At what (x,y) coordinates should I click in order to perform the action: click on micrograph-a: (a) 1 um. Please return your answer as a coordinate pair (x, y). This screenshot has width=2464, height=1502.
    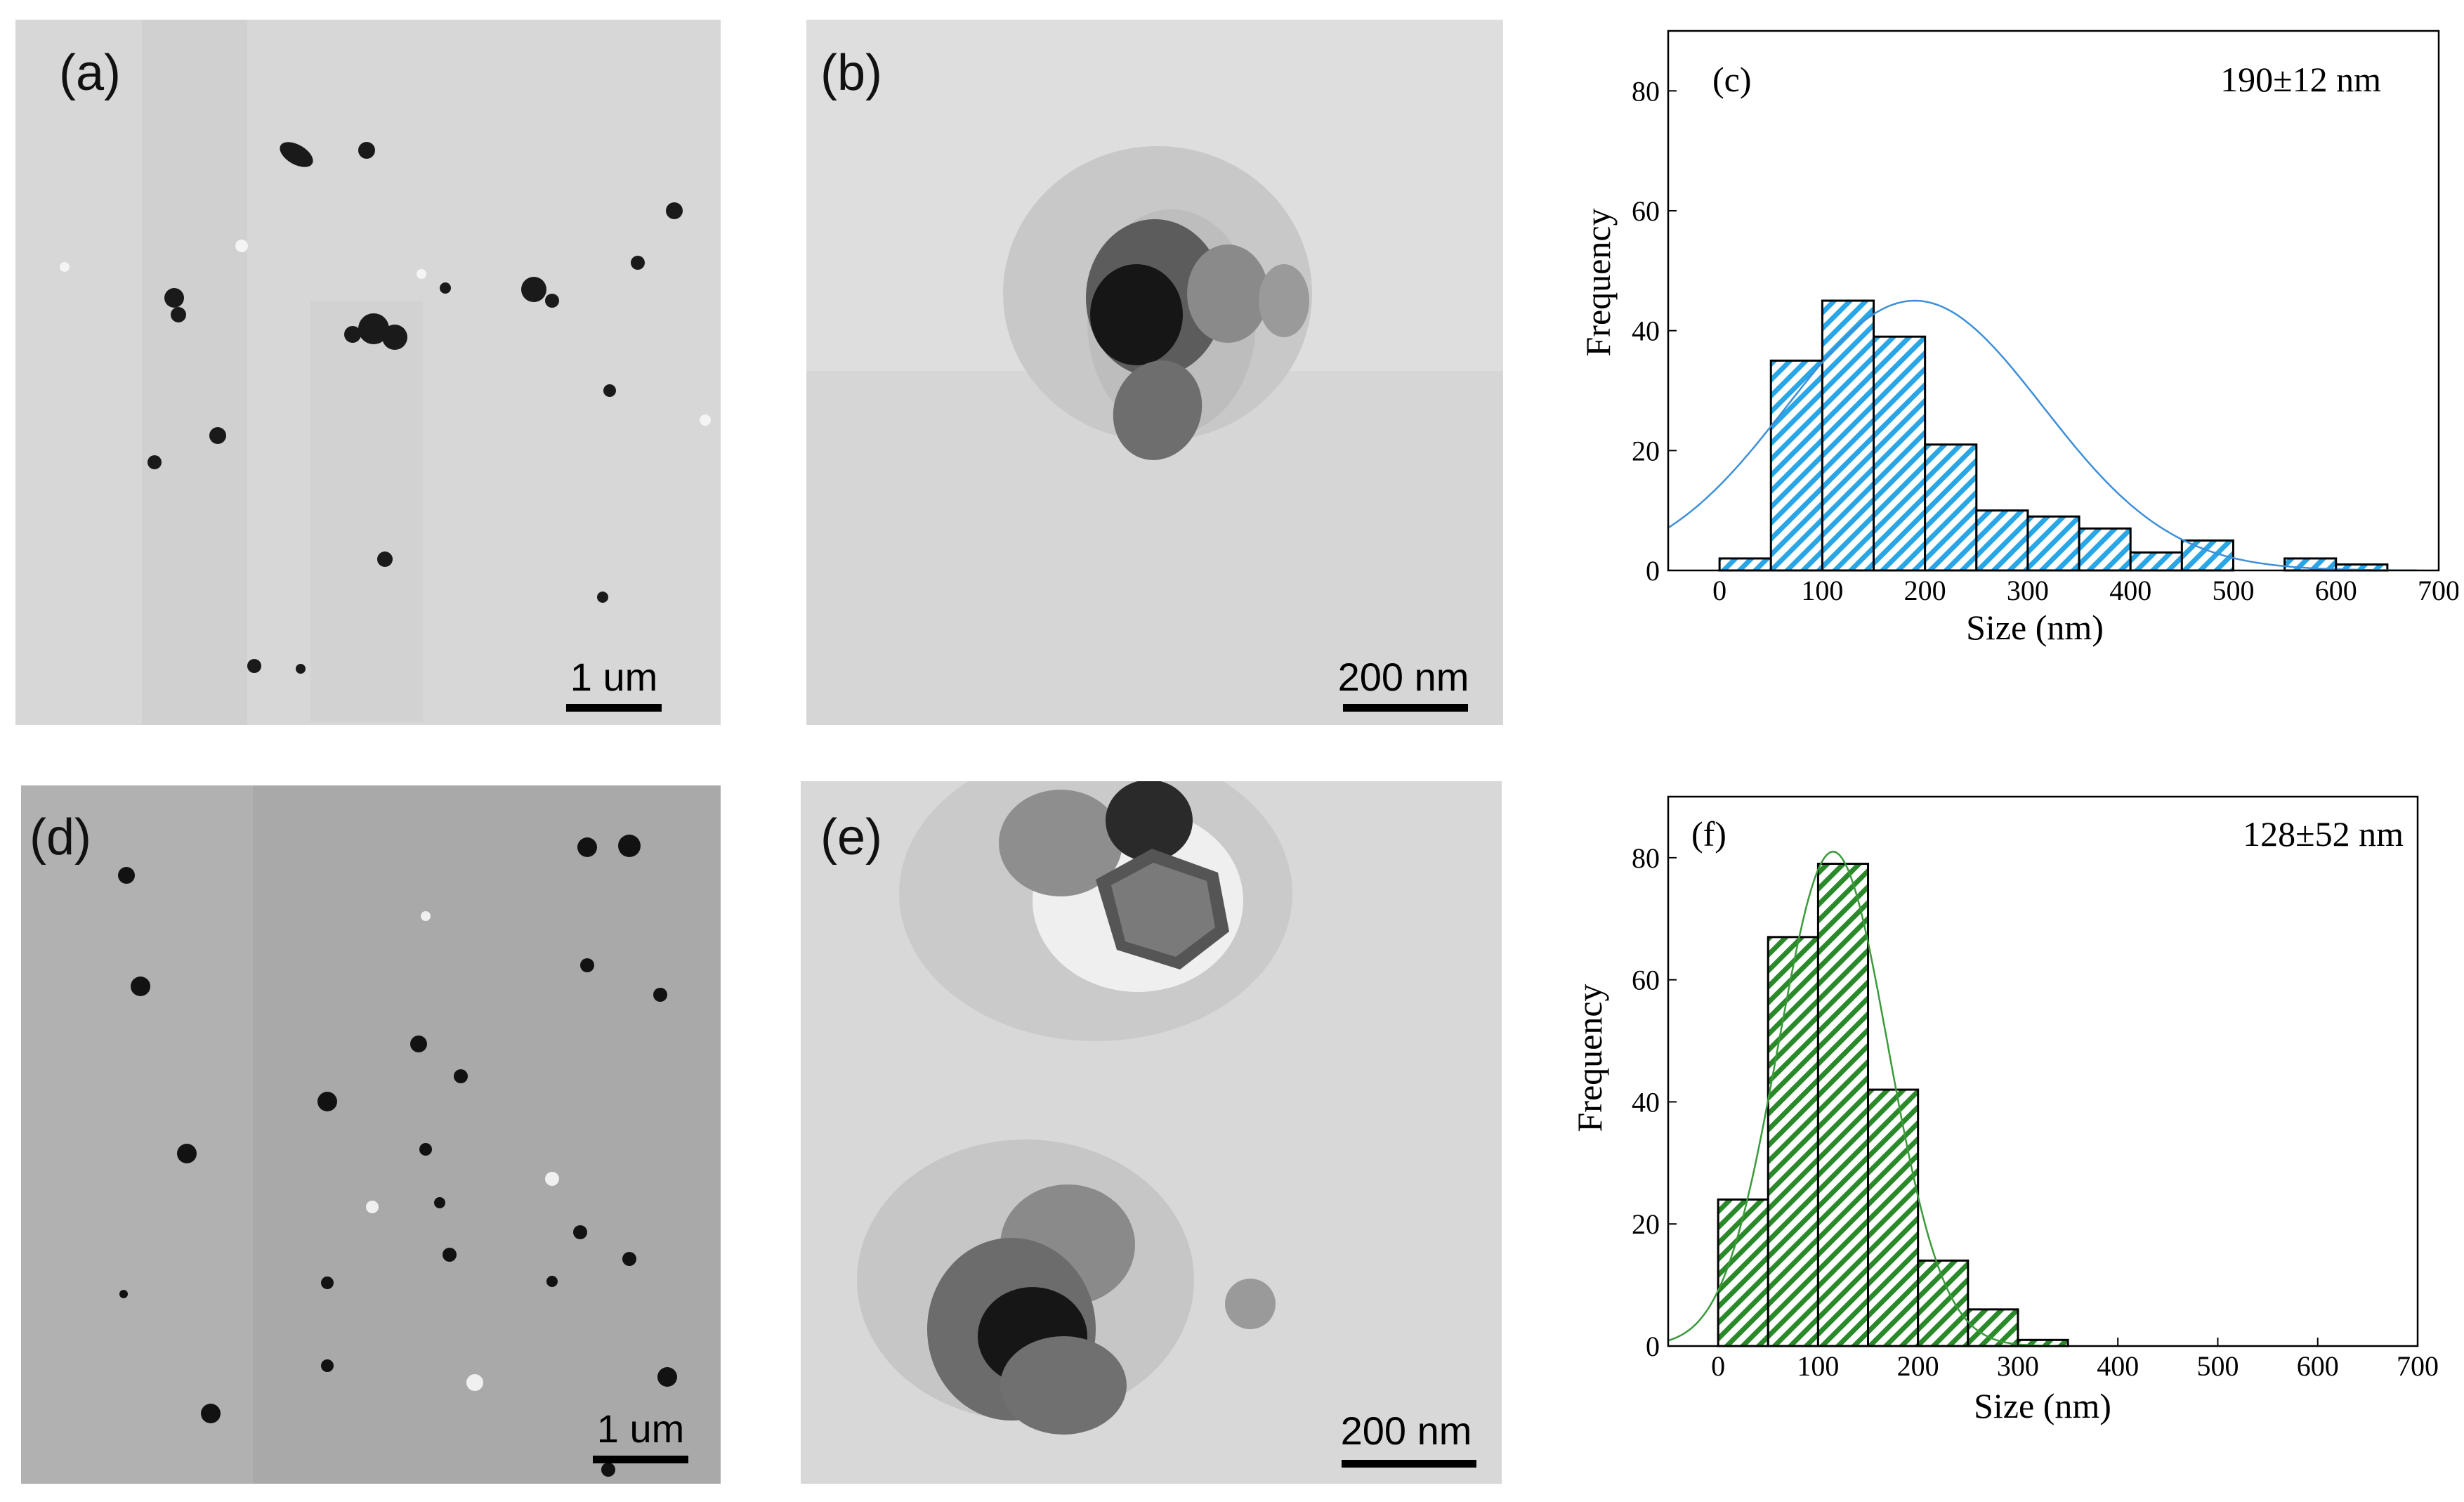
    Looking at the image, I should click on (368, 373).